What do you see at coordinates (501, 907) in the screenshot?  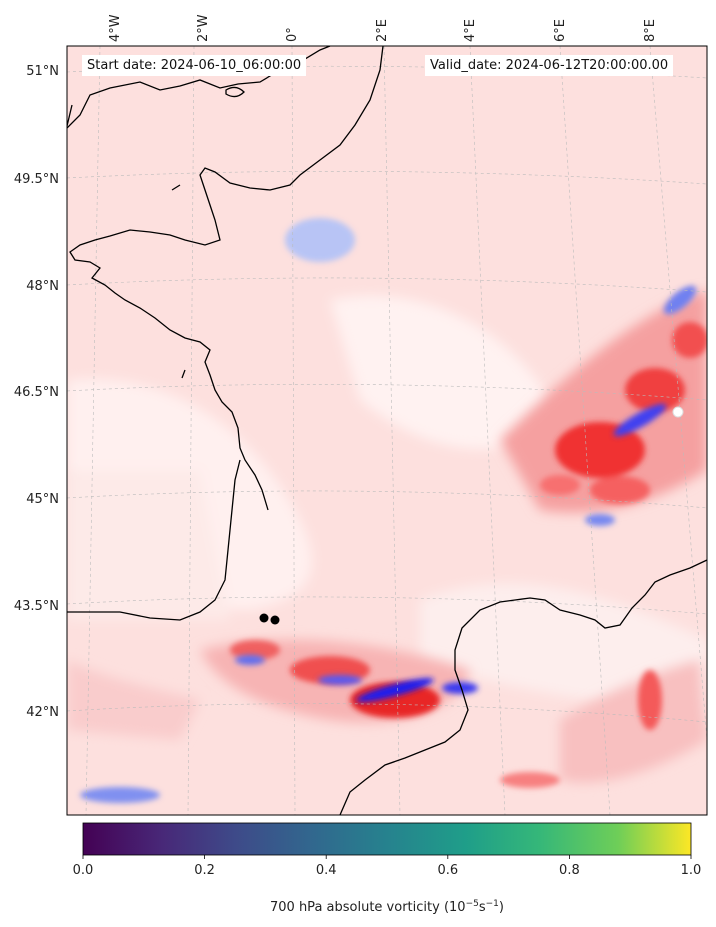 I see `colorbar-title-end: )` at bounding box center [501, 907].